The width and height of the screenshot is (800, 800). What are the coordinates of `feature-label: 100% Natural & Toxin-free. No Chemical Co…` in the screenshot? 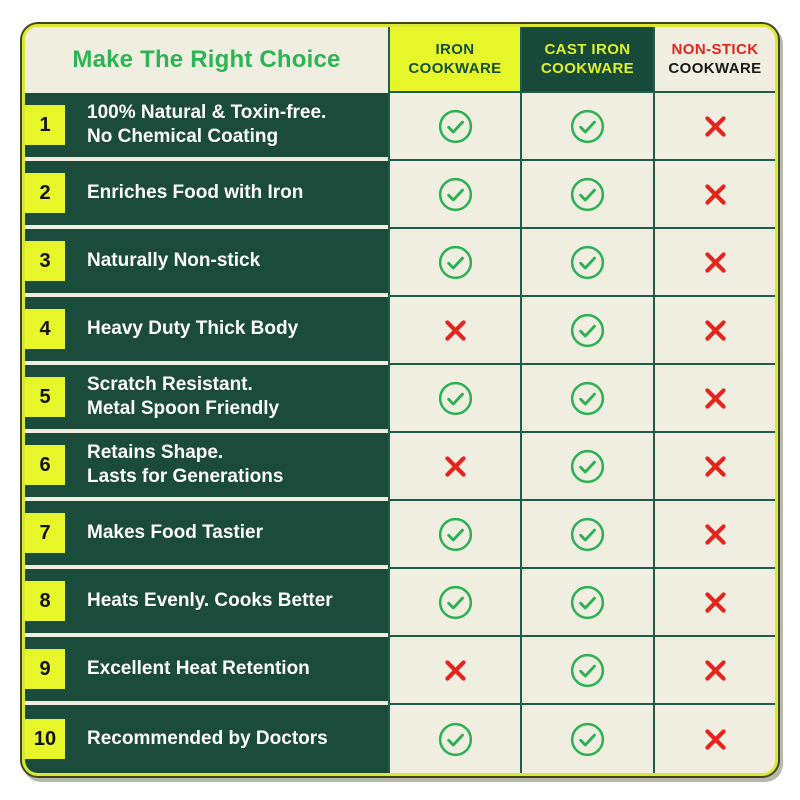 It's located at (206, 125).